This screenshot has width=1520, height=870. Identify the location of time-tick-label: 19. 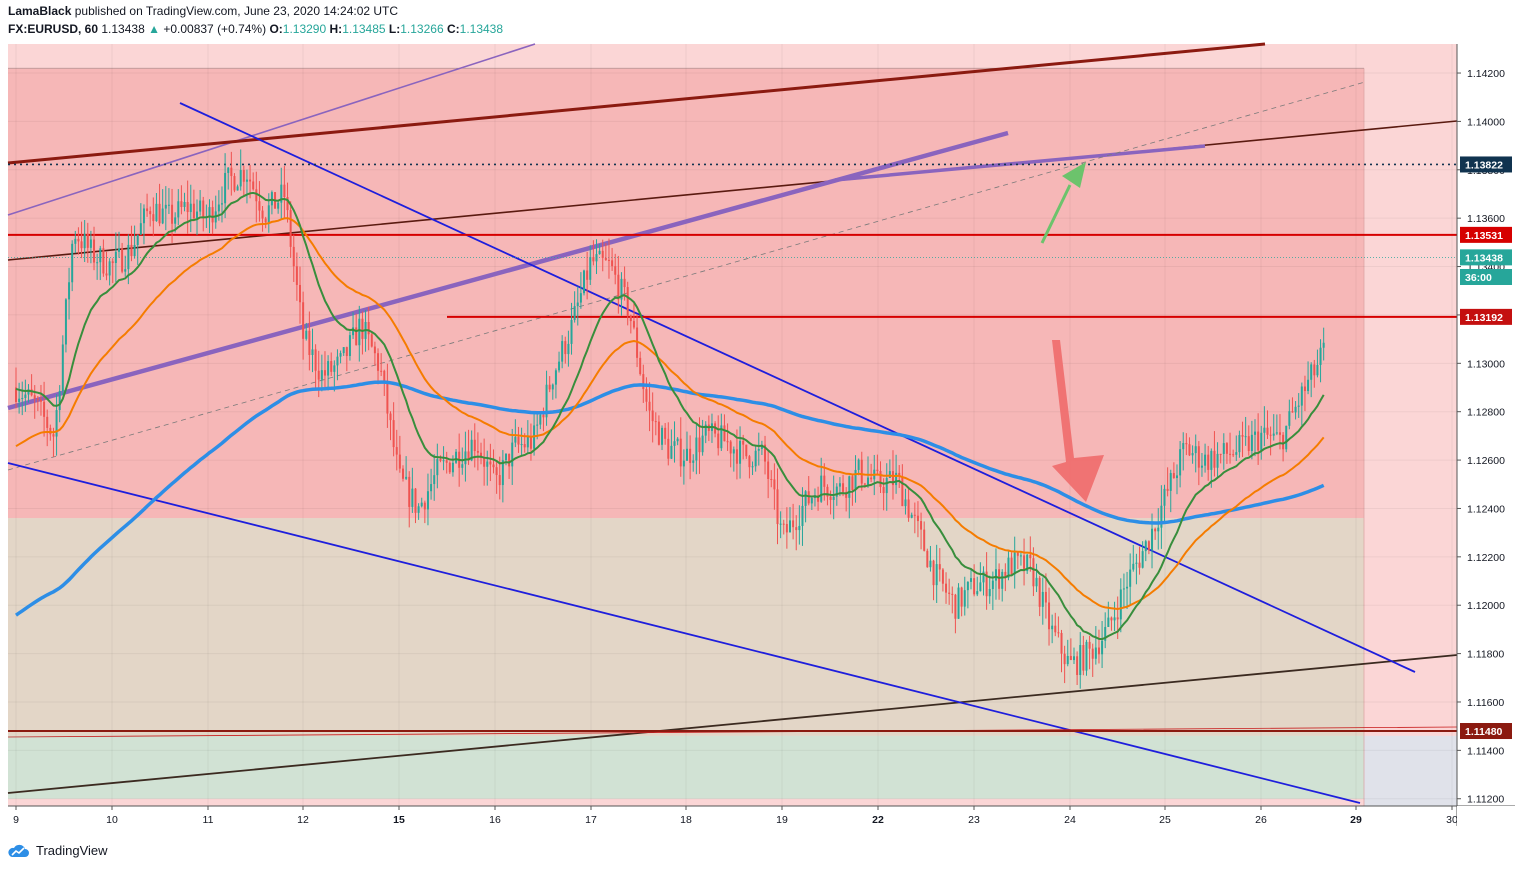
(782, 820).